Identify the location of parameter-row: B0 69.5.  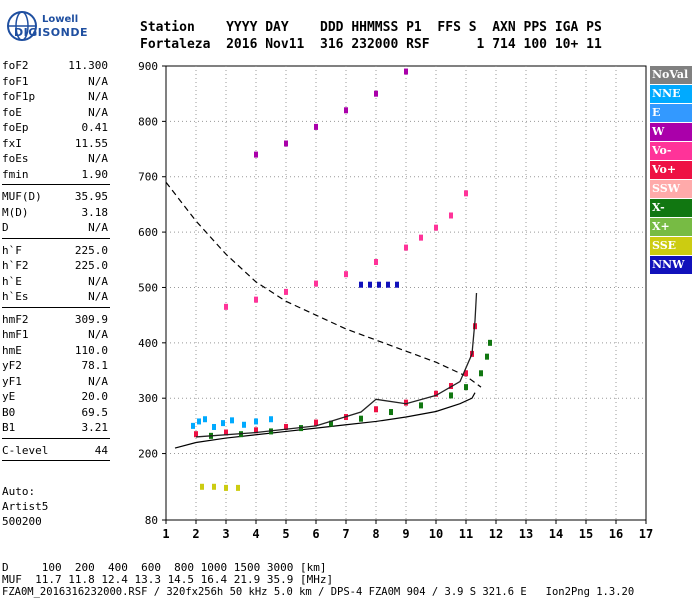
(56, 413).